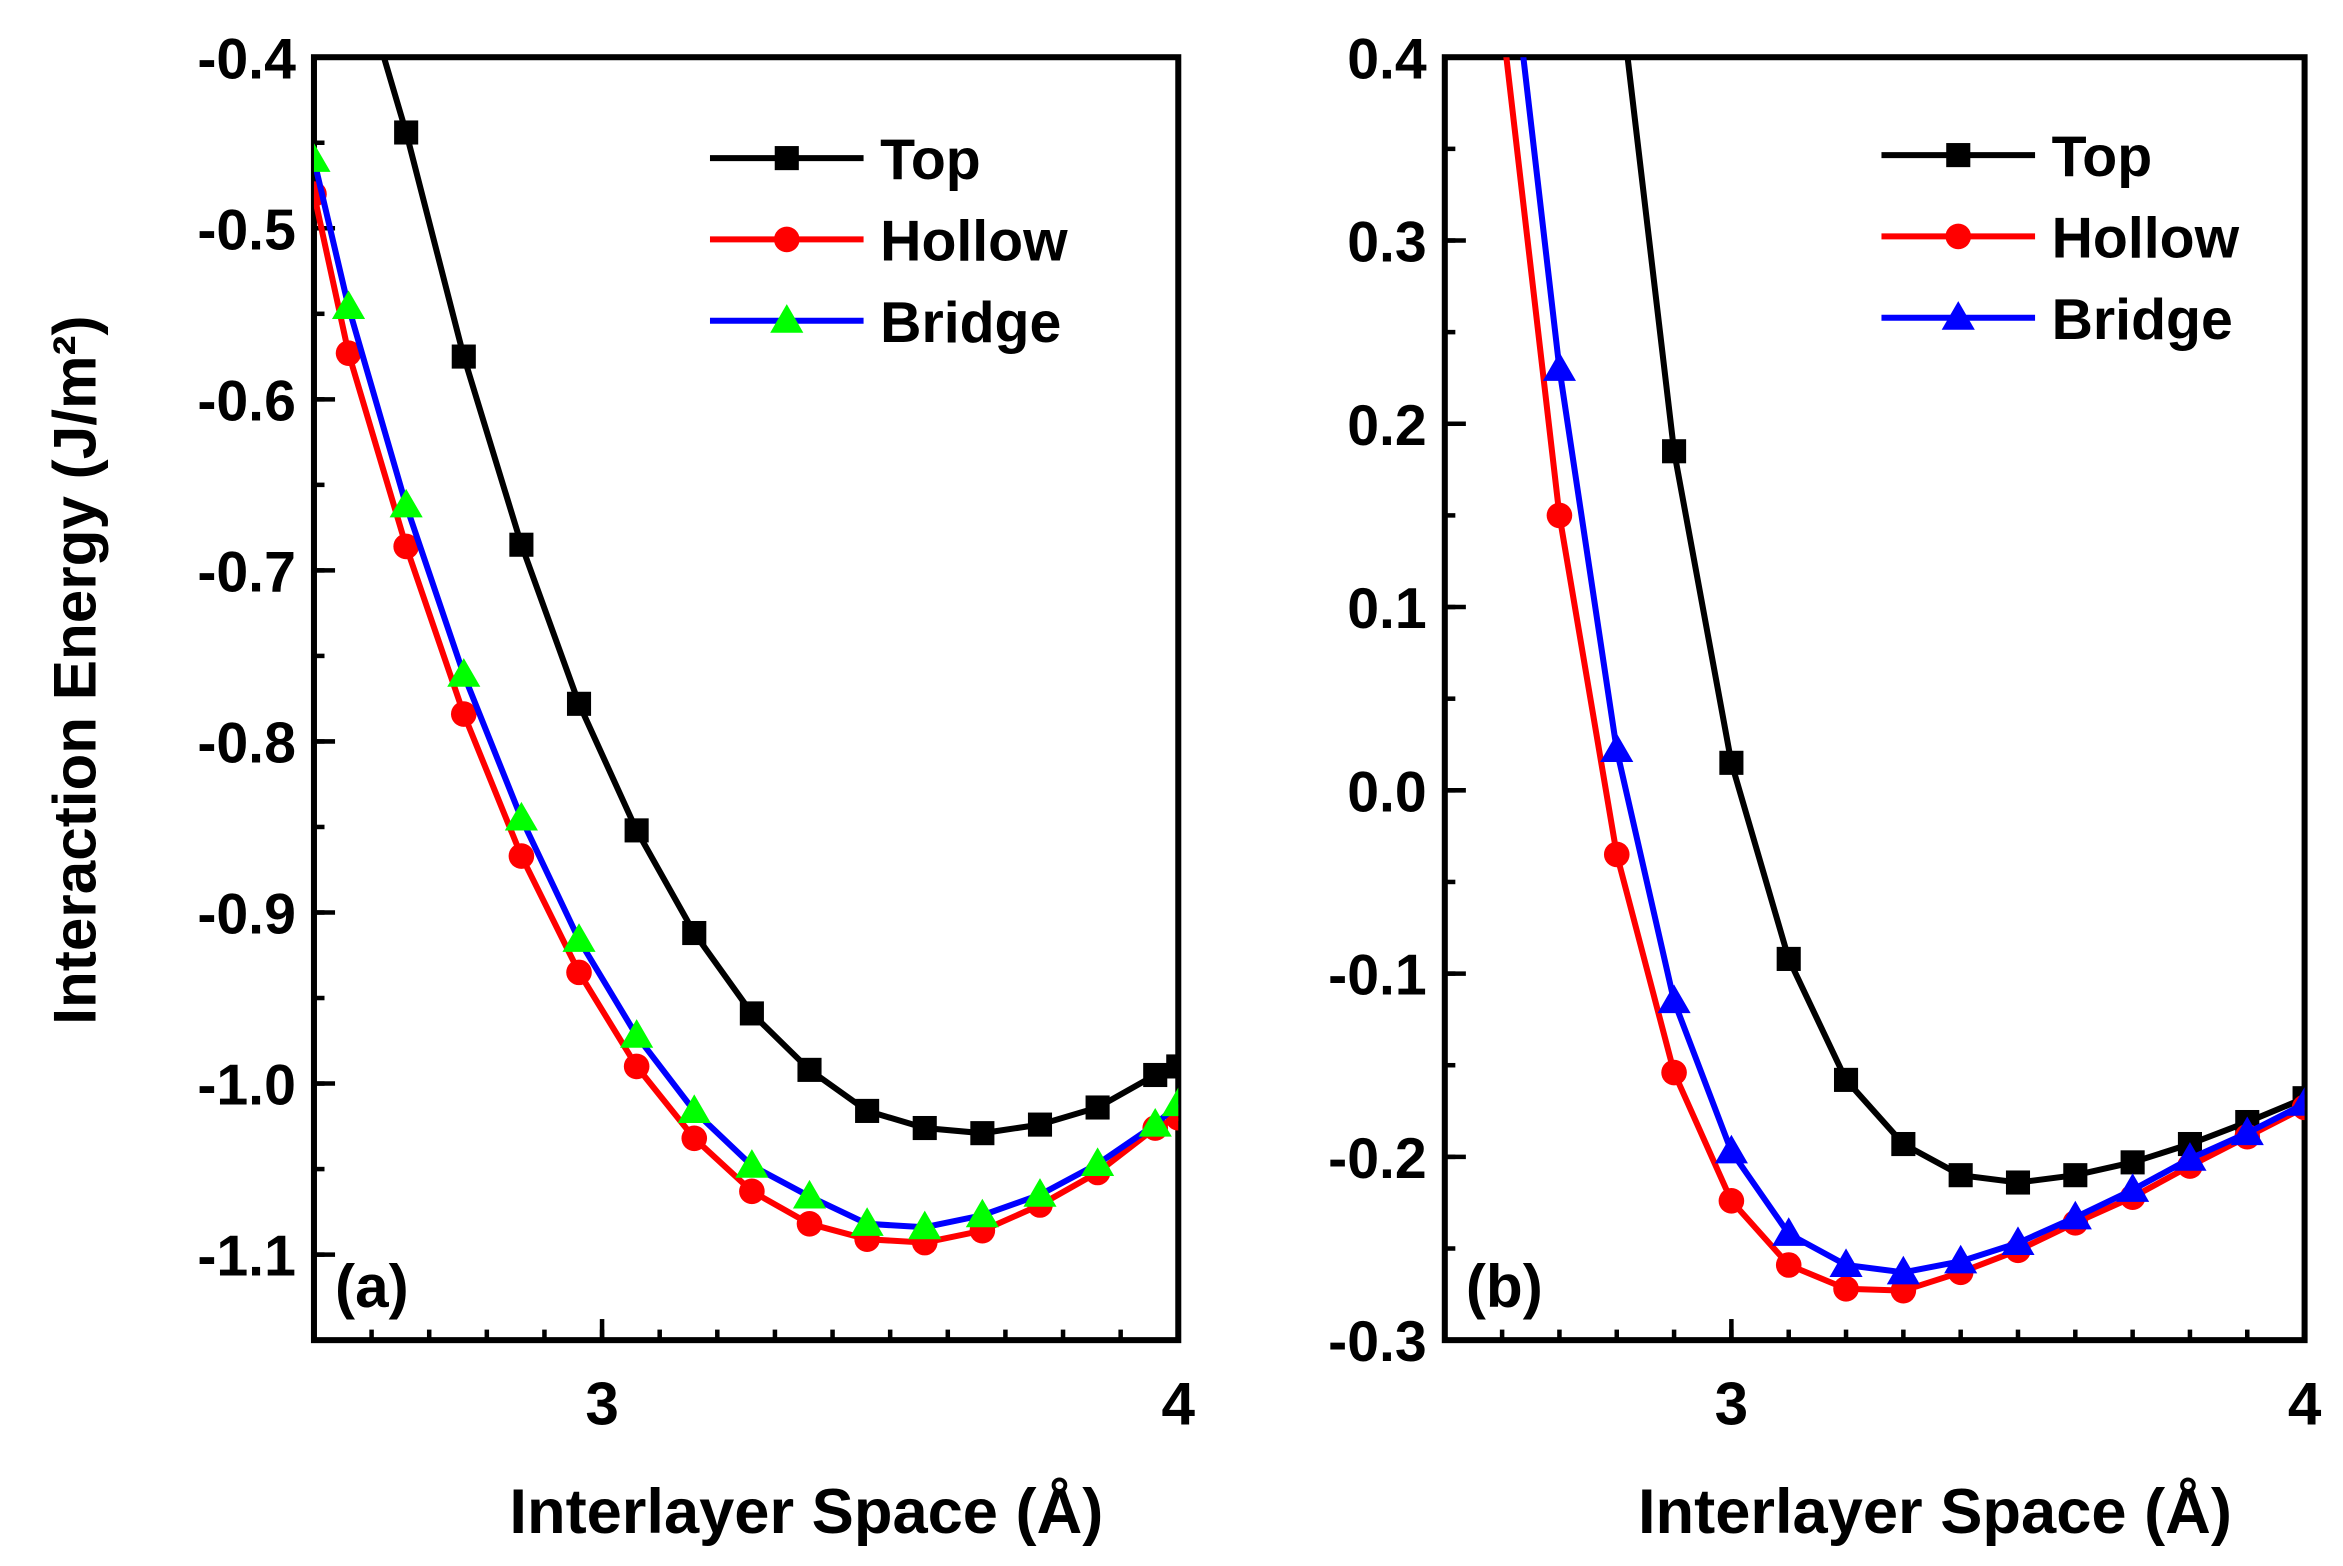 The image size is (2343, 1566). What do you see at coordinates (246, 401) in the screenshot?
I see `y-tick-label: -0.6` at bounding box center [246, 401].